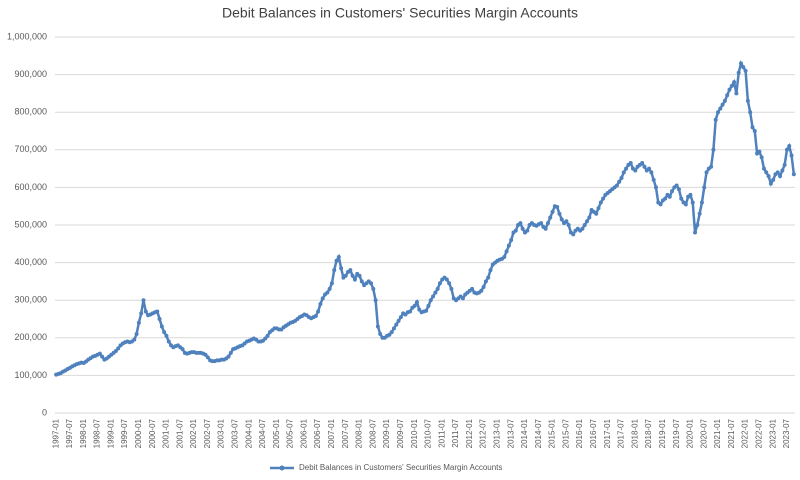 The width and height of the screenshot is (800, 480). I want to click on x-tick-label: 2009-01, so click(386, 433).